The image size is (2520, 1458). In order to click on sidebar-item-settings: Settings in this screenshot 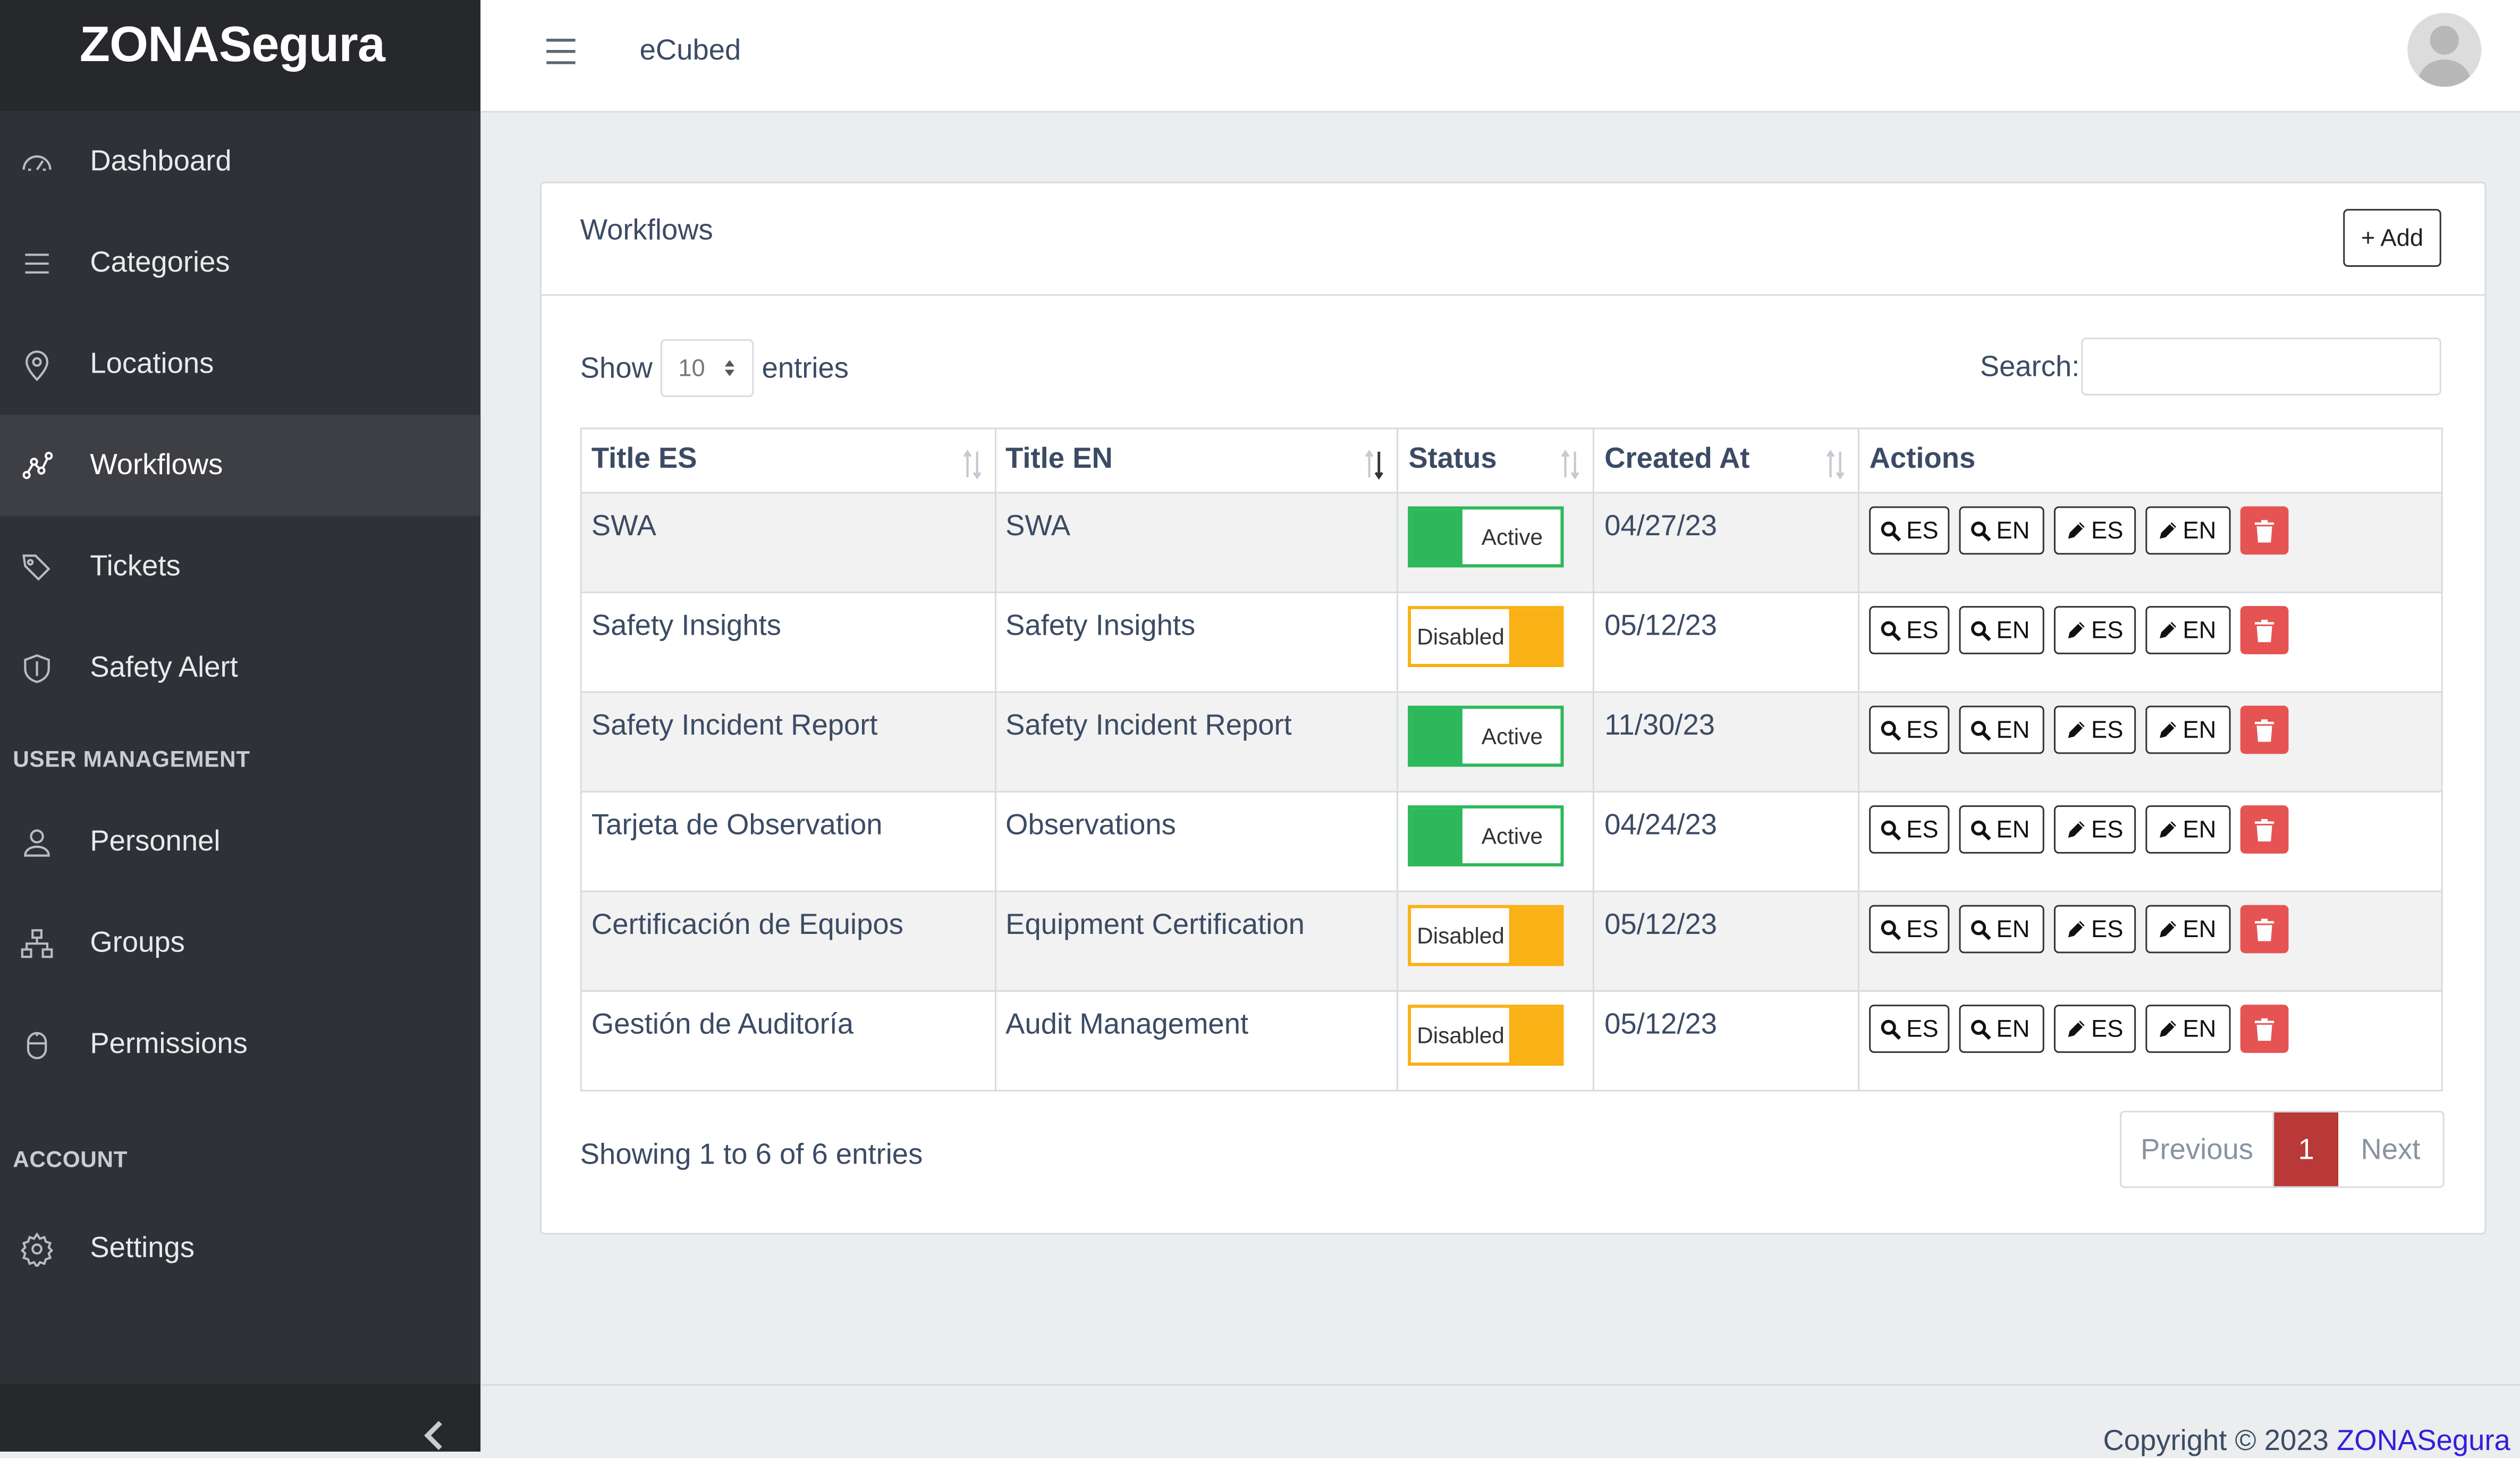, I will do `click(240, 1249)`.